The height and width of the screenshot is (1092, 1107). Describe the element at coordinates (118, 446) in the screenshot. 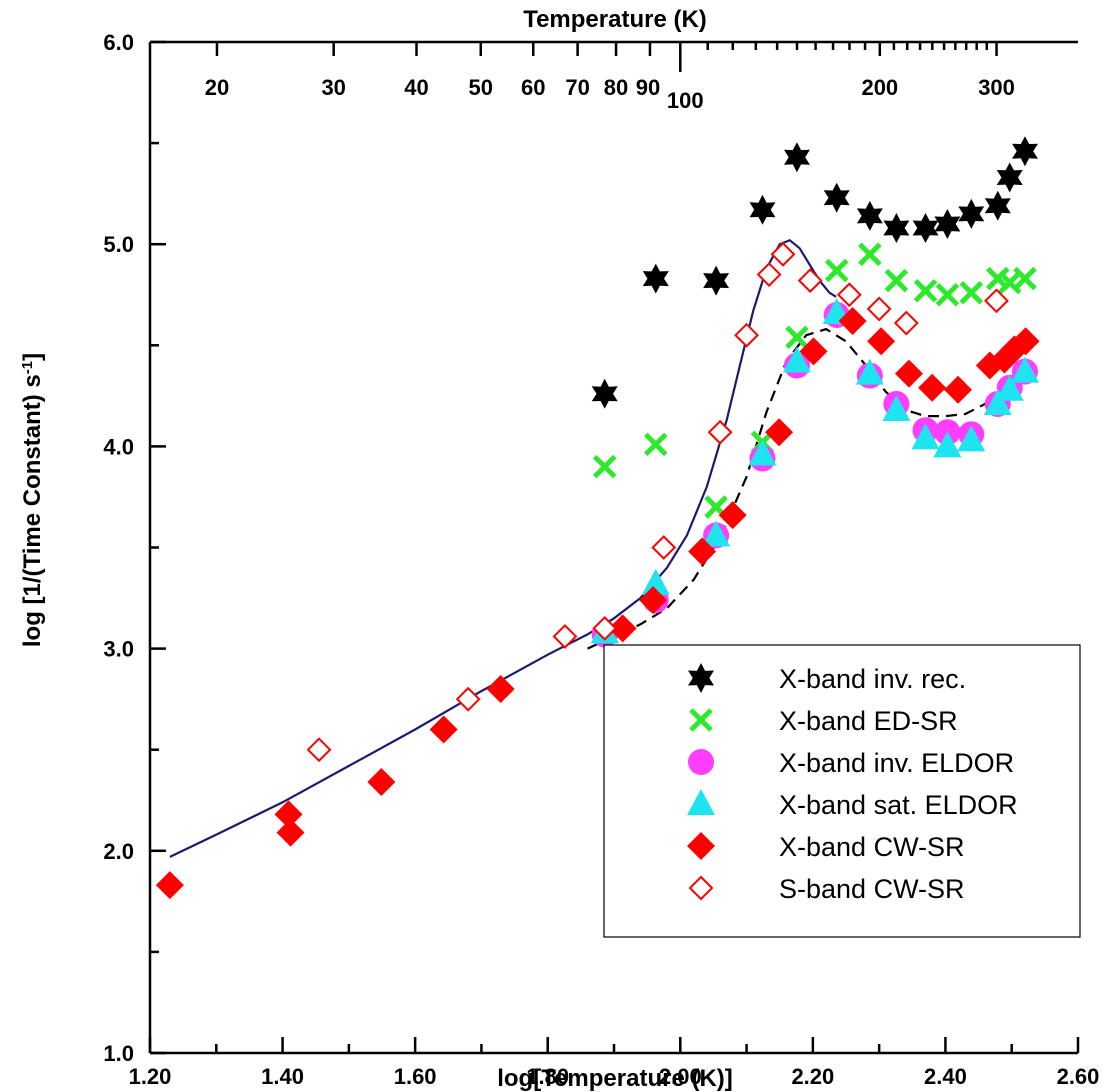

I see `y-tick-label: 4.0` at that location.